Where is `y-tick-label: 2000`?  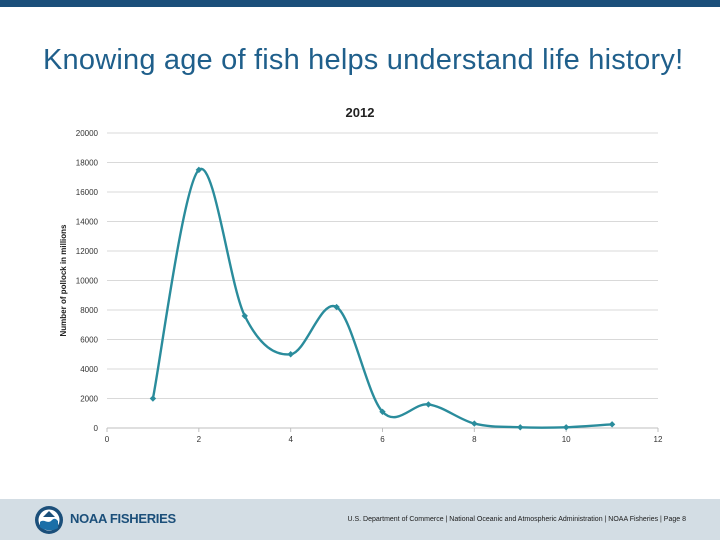 y-tick-label: 2000 is located at coordinates (89, 399).